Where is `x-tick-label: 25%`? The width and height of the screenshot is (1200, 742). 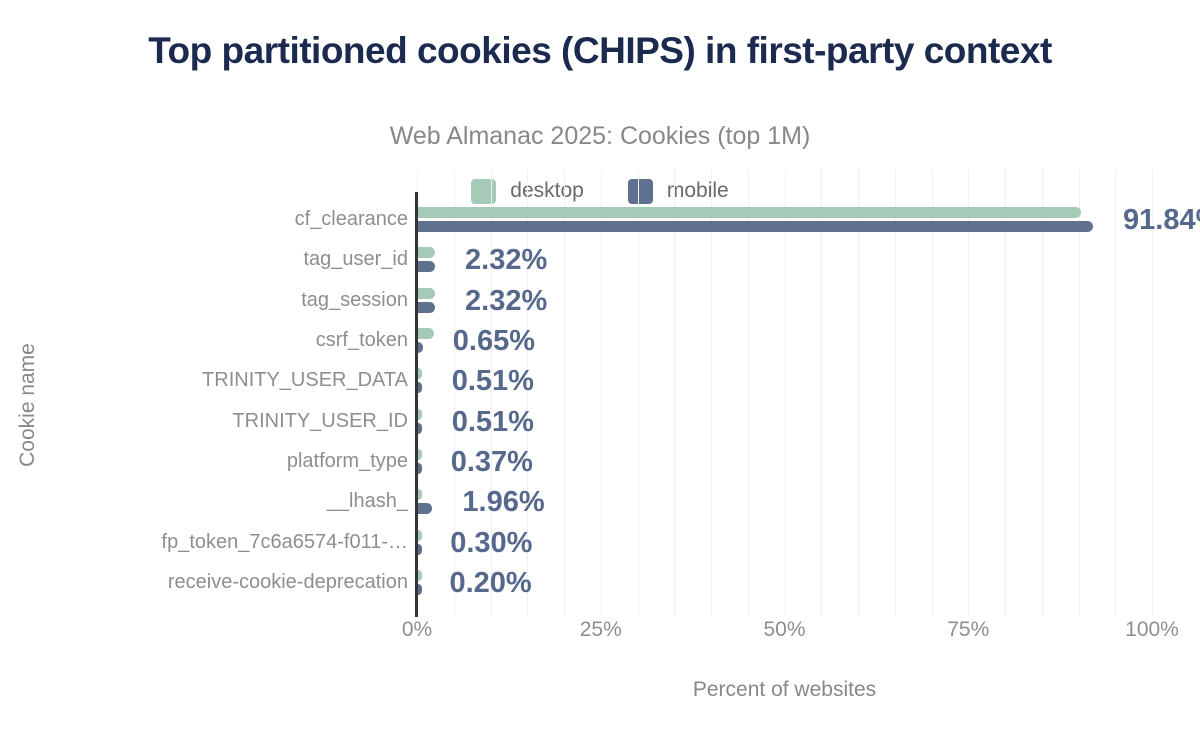 x-tick-label: 25% is located at coordinates (600, 629).